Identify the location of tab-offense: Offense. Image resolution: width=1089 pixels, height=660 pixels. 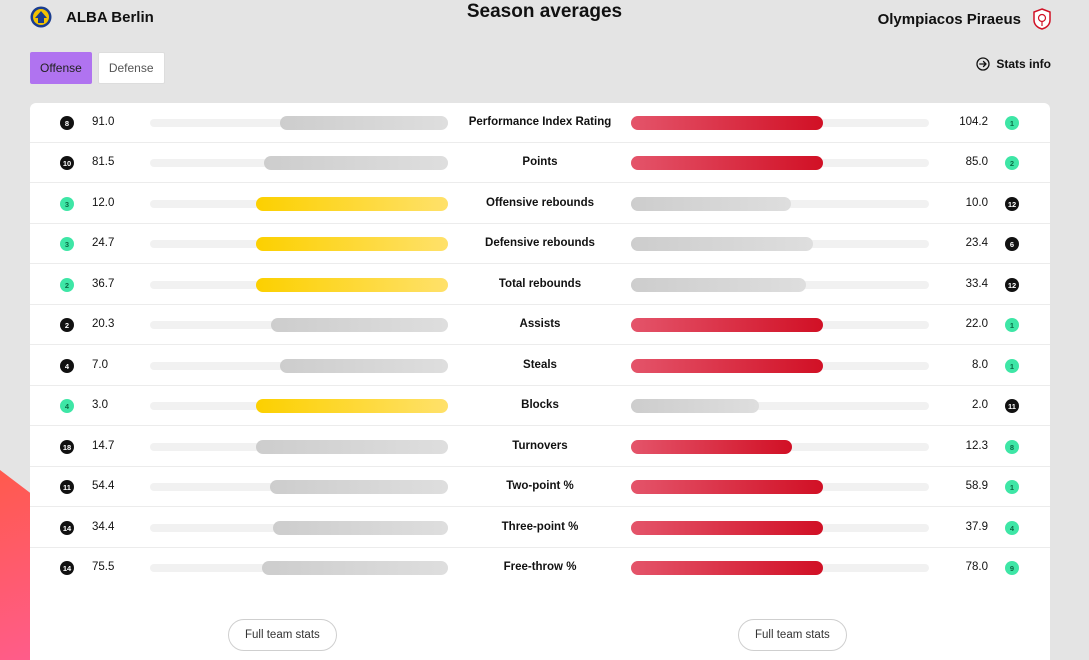
(61, 68).